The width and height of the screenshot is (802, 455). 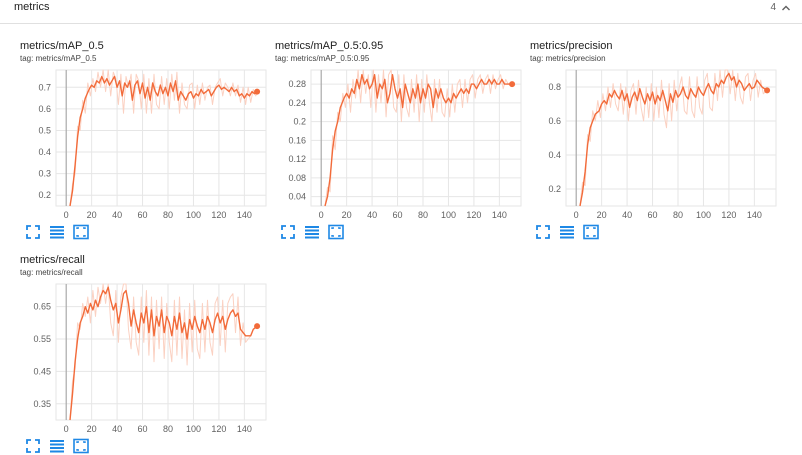 What do you see at coordinates (554, 87) in the screenshot?
I see `y-tick-label: 0.8` at bounding box center [554, 87].